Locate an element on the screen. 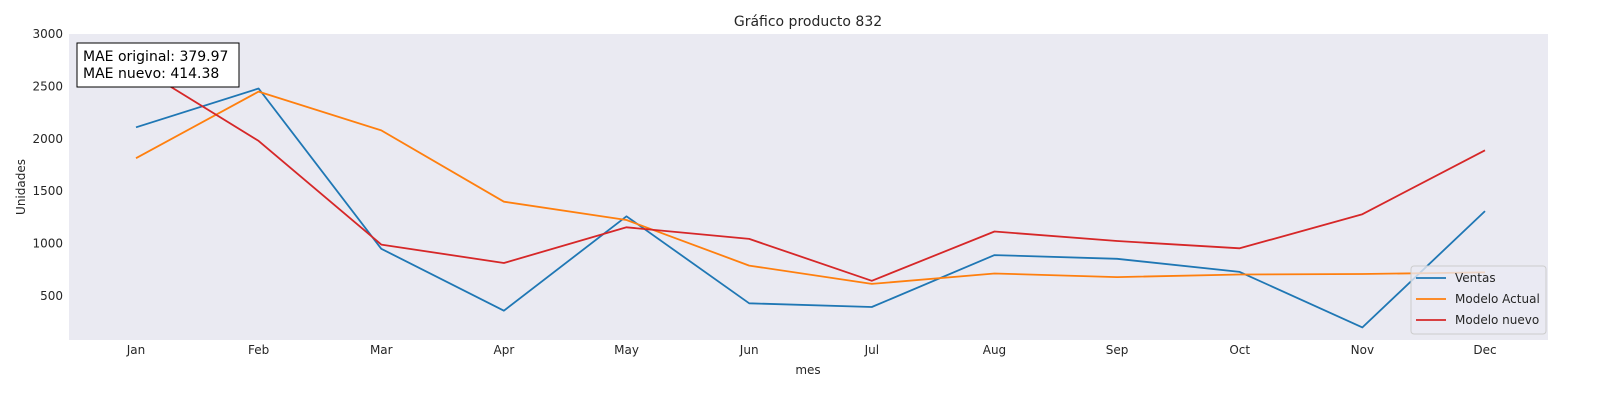  x-axis-title: mes is located at coordinates (807, 370).